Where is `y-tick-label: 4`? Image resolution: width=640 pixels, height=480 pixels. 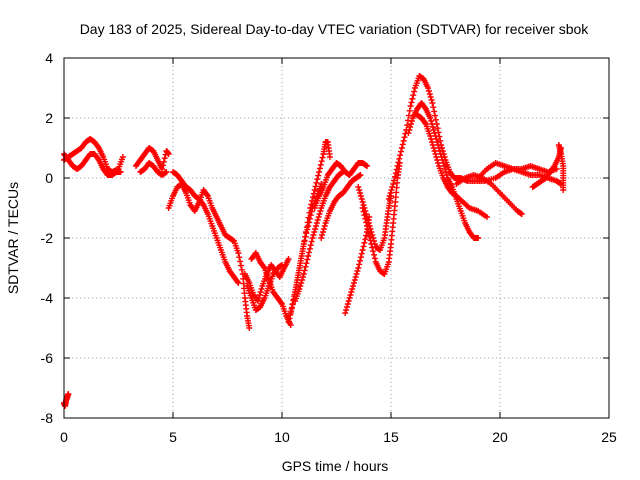
y-tick-label: 4 is located at coordinates (49, 58).